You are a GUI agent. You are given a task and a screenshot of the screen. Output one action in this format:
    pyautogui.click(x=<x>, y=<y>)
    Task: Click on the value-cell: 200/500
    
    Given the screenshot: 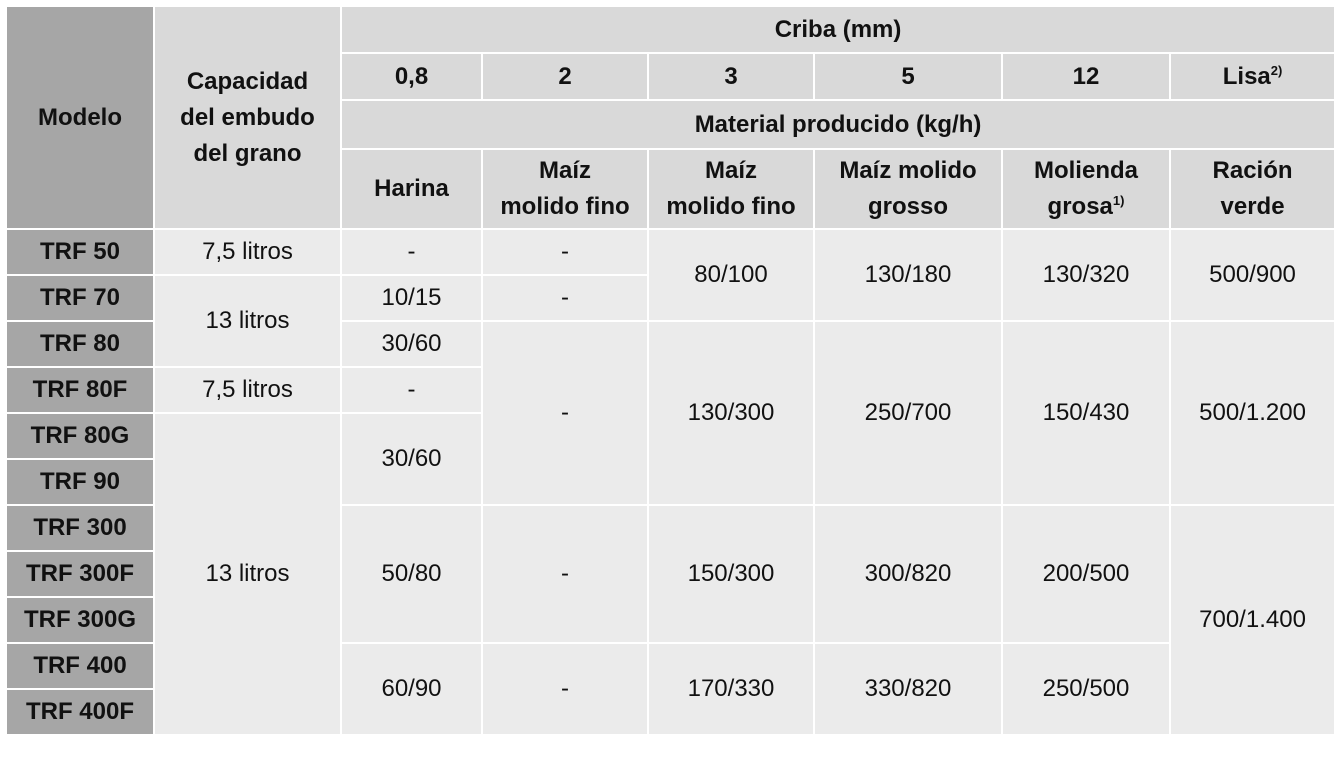 What is the action you would take?
    pyautogui.click(x=1086, y=574)
    